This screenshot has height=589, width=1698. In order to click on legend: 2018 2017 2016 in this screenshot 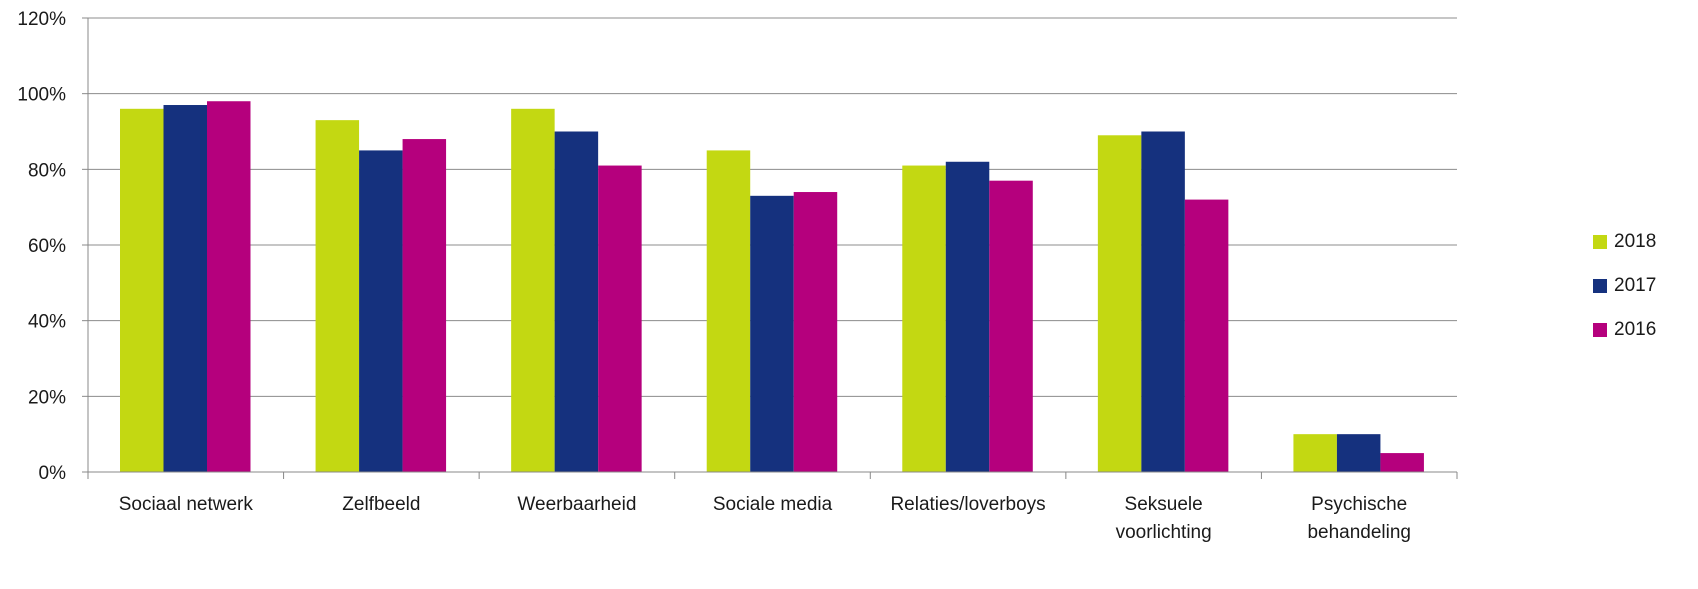, I will do `click(1624, 286)`.